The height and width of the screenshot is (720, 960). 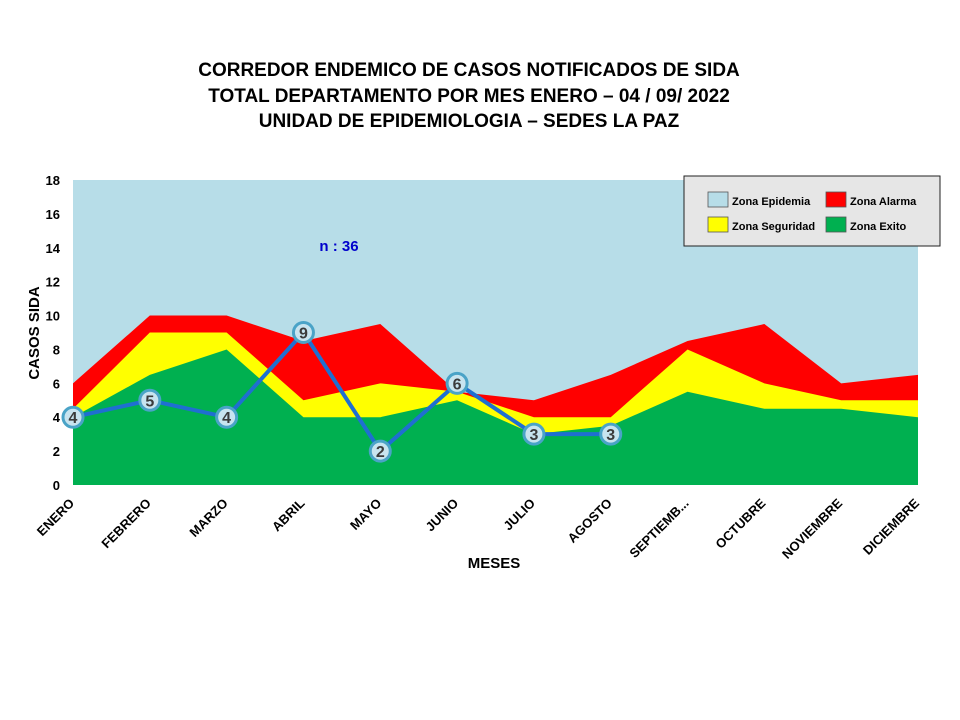 I want to click on x-tick-label: MARZO, so click(x=208, y=518).